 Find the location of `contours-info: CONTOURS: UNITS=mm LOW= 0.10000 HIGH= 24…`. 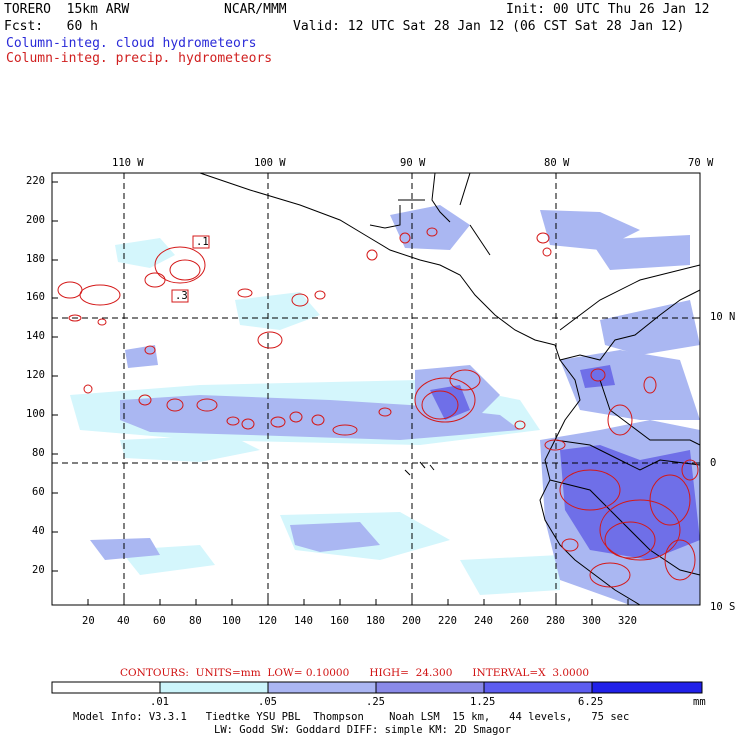

contours-info: CONTOURS: UNITS=mm LOW= 0.10000 HIGH= 24… is located at coordinates (355, 673).